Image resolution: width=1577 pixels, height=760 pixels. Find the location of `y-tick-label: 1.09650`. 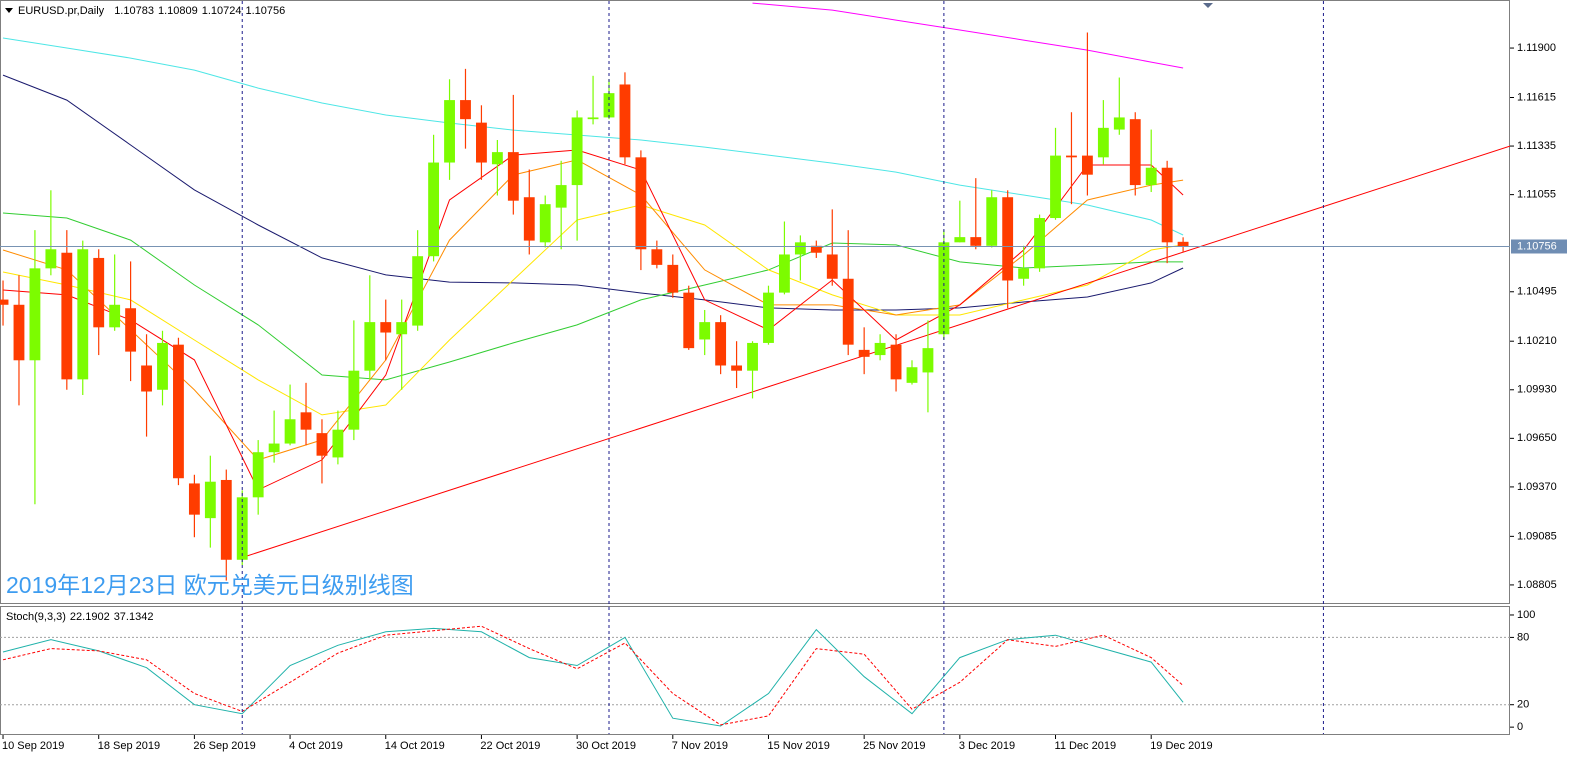

y-tick-label: 1.09650 is located at coordinates (1537, 438).